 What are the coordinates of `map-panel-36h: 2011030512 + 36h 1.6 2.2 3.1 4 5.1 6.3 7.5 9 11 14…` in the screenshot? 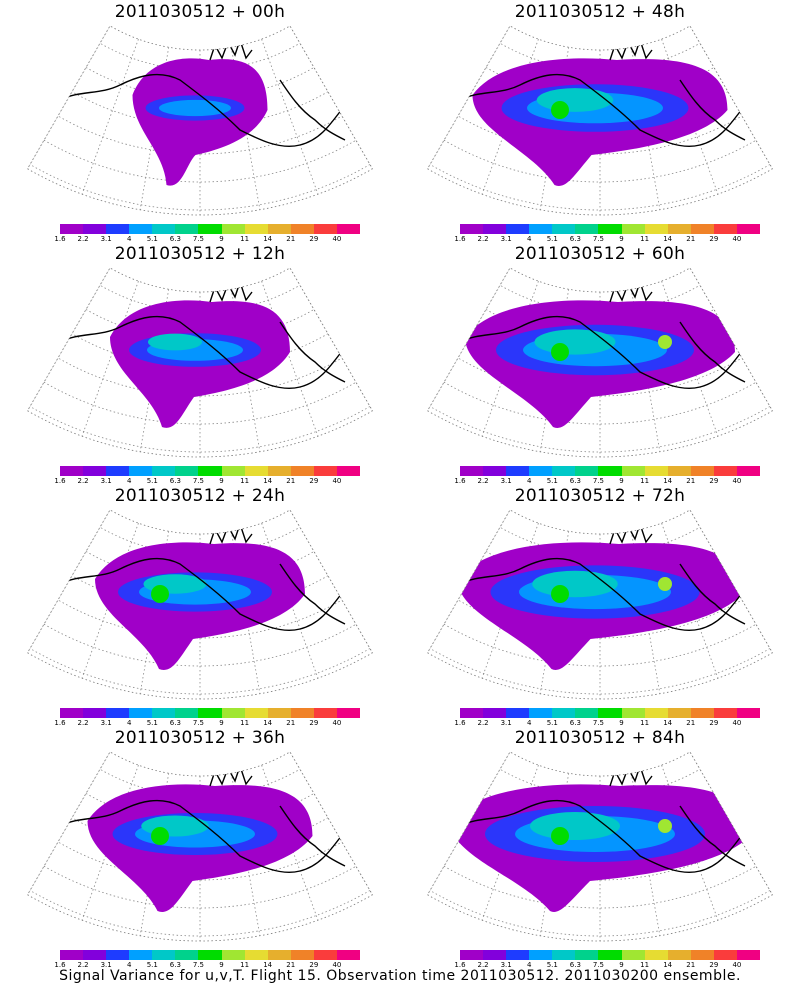 It's located at (200, 847).